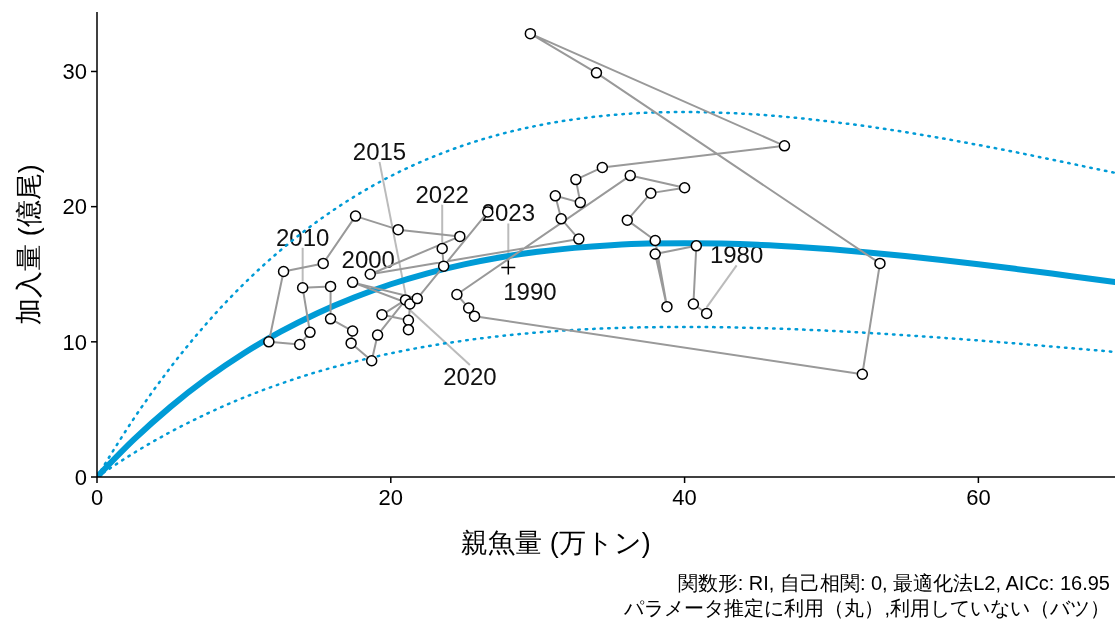  I want to click on annotation: 2010, so click(302, 237).